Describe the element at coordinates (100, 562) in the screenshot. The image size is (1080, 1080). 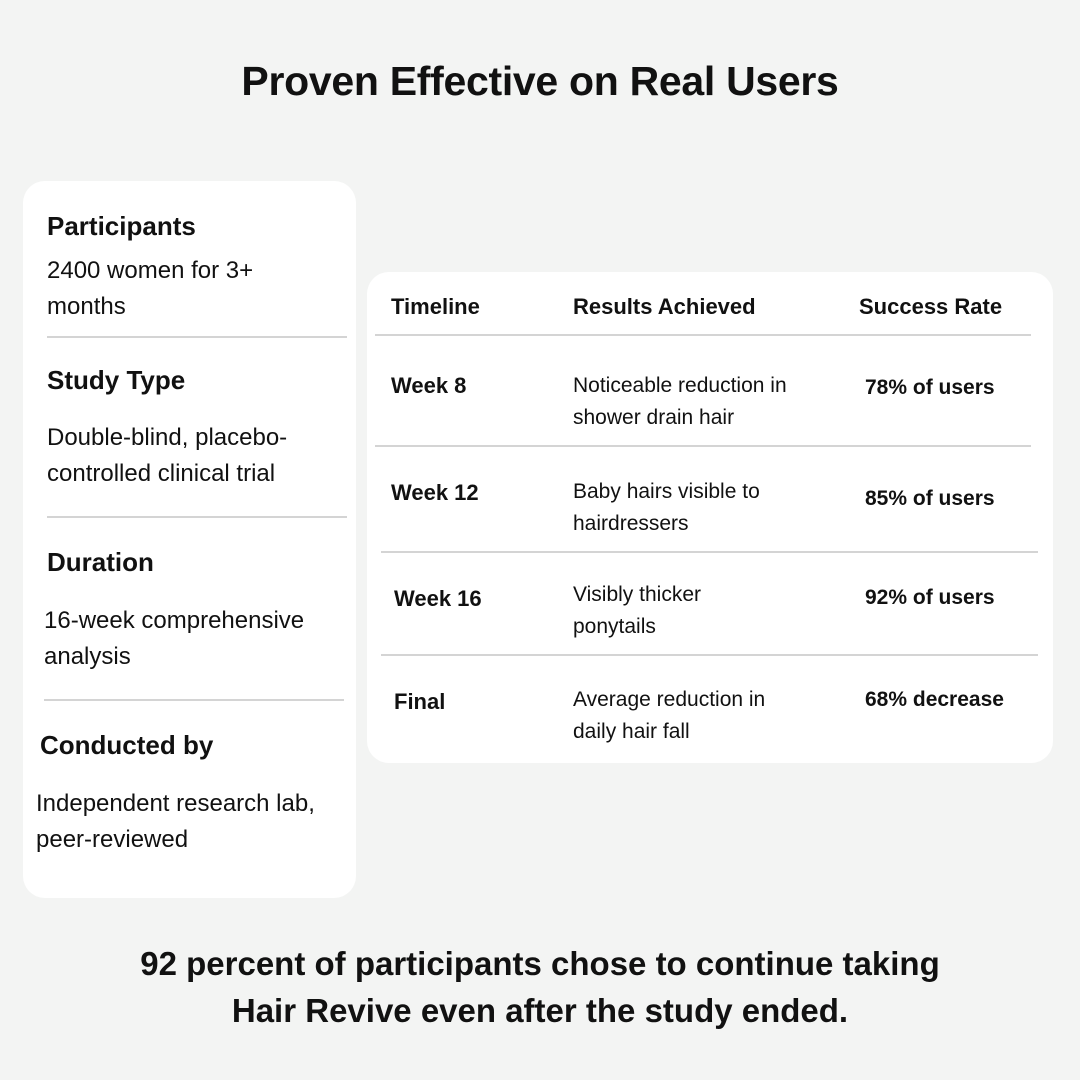
I see `study-heading-duration: Duration` at that location.